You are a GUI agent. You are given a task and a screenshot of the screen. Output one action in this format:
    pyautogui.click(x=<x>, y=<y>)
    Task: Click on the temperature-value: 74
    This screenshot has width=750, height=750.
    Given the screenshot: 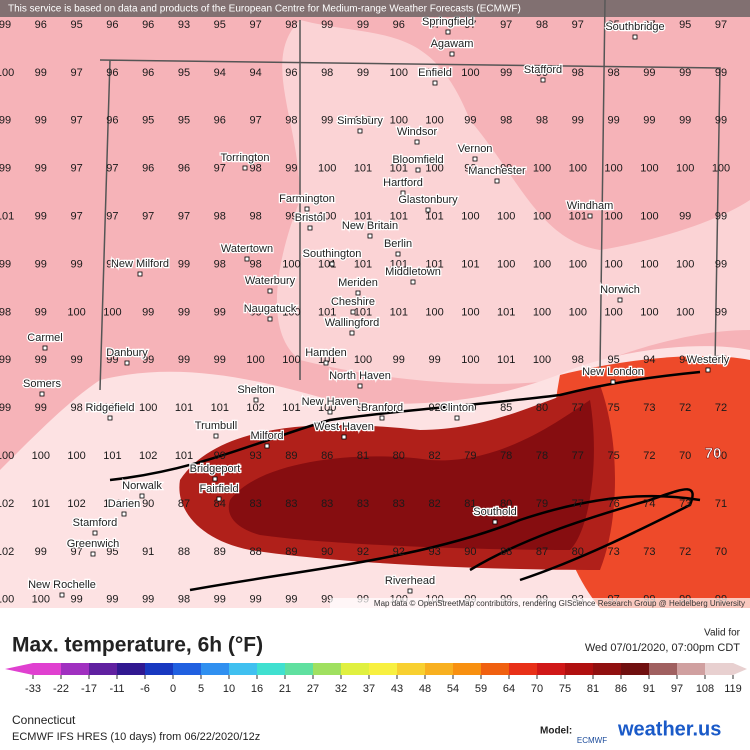 What is the action you would take?
    pyautogui.click(x=649, y=504)
    